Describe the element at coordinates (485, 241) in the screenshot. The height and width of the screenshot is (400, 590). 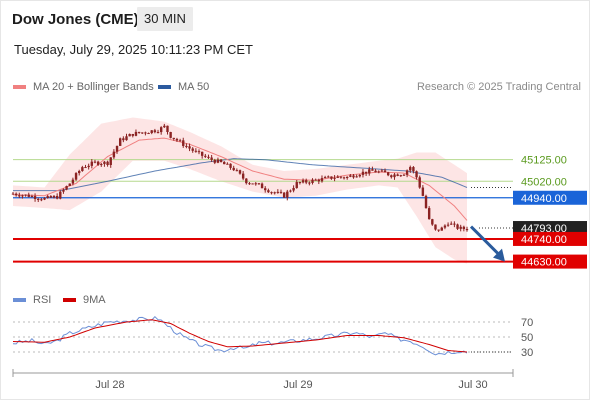
I see `forecast-arrow-shaft` at that location.